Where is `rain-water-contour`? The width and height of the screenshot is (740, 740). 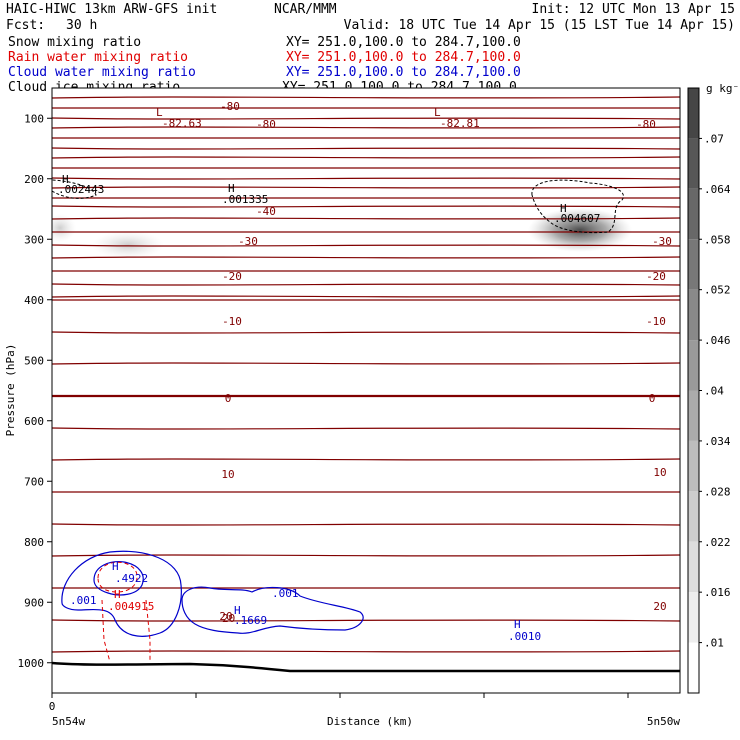
rain-water-contour is located at coordinates (117, 577).